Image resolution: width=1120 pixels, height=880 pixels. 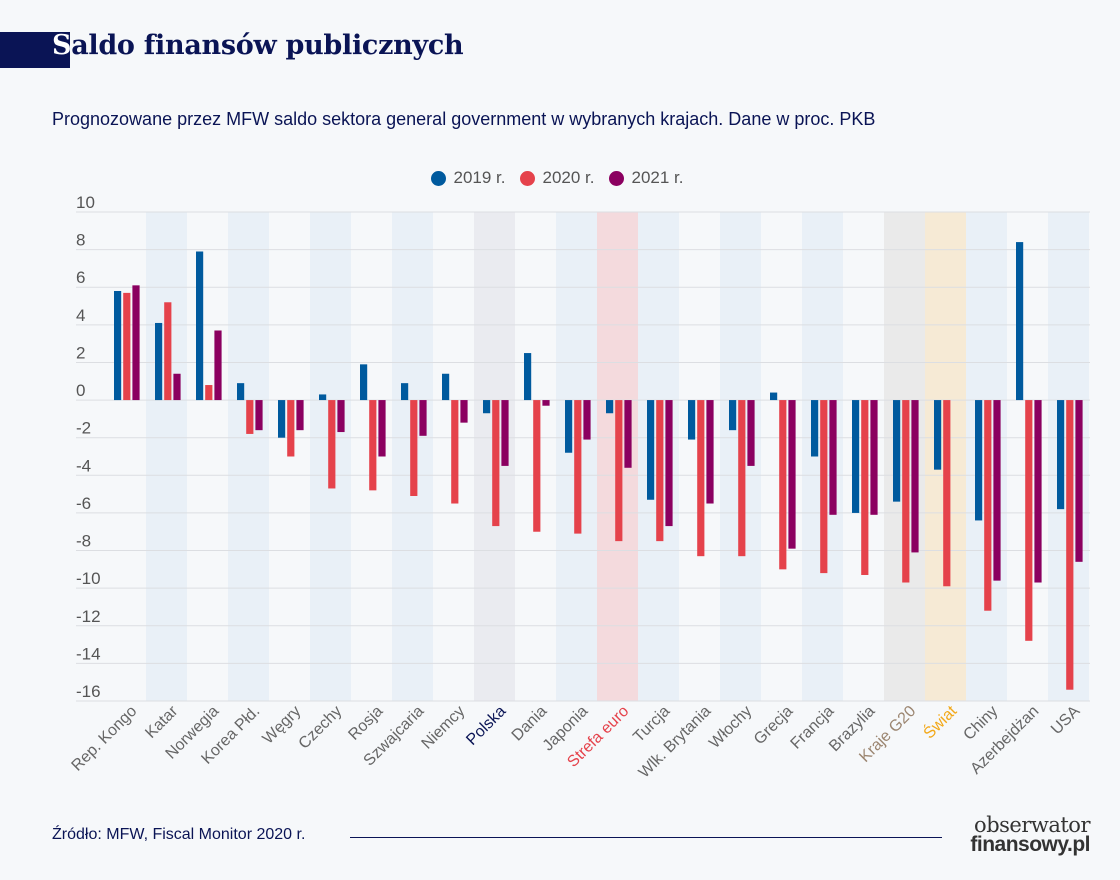 What do you see at coordinates (438, 178) in the screenshot?
I see `legend-dot-2019-icon` at bounding box center [438, 178].